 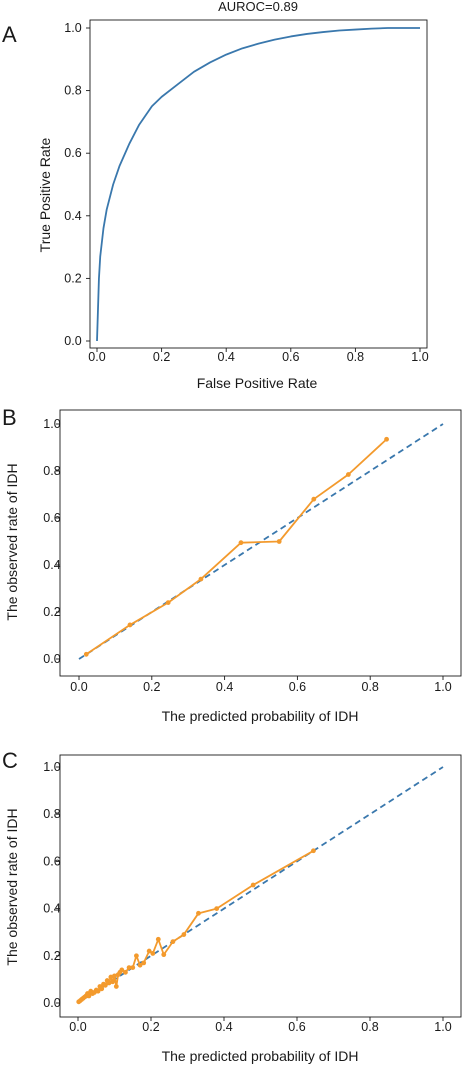 What do you see at coordinates (9, 34) in the screenshot?
I see `panel-label: A` at bounding box center [9, 34].